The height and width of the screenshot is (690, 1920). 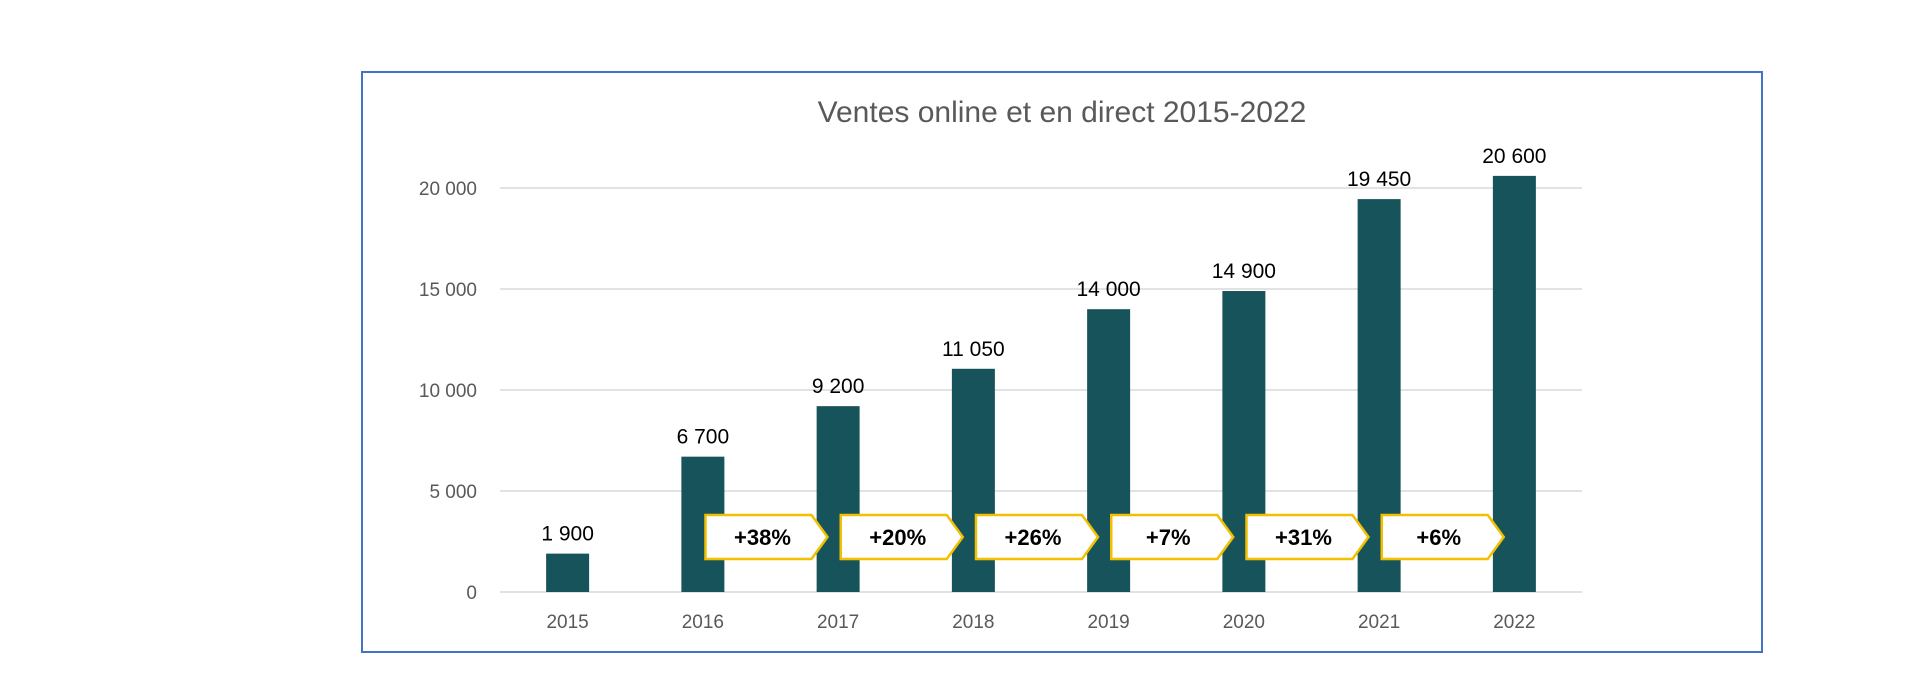 I want to click on growth-callout-label: +26%, so click(x=1033, y=537).